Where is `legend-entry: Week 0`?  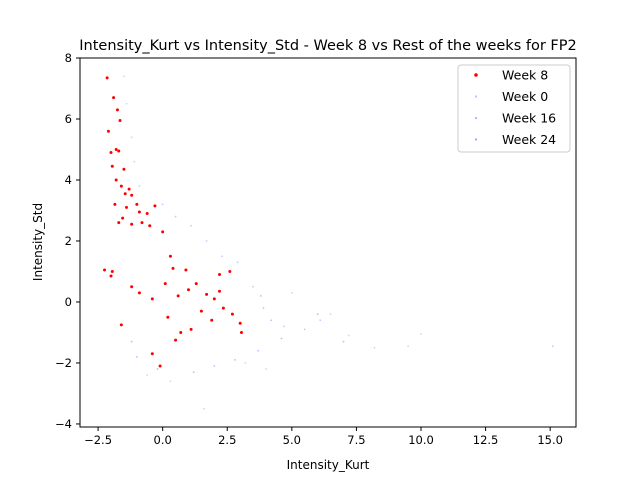 legend-entry: Week 0 is located at coordinates (511, 96).